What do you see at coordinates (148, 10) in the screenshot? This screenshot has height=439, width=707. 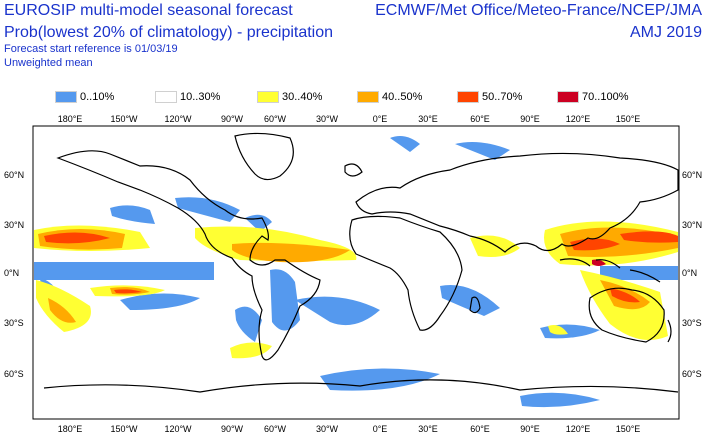 I see `map-title: EUROSIP multi-model seasonal forecast` at bounding box center [148, 10].